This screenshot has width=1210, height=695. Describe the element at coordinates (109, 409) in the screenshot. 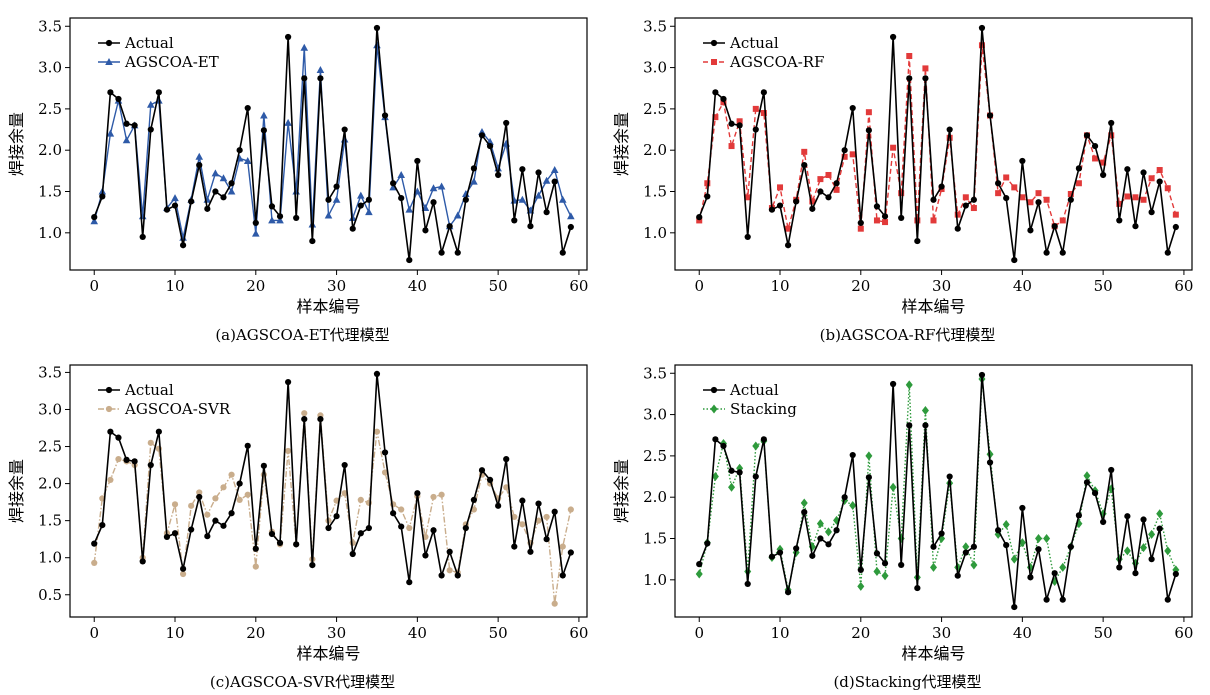

I see `legend-swatch-marker` at that location.